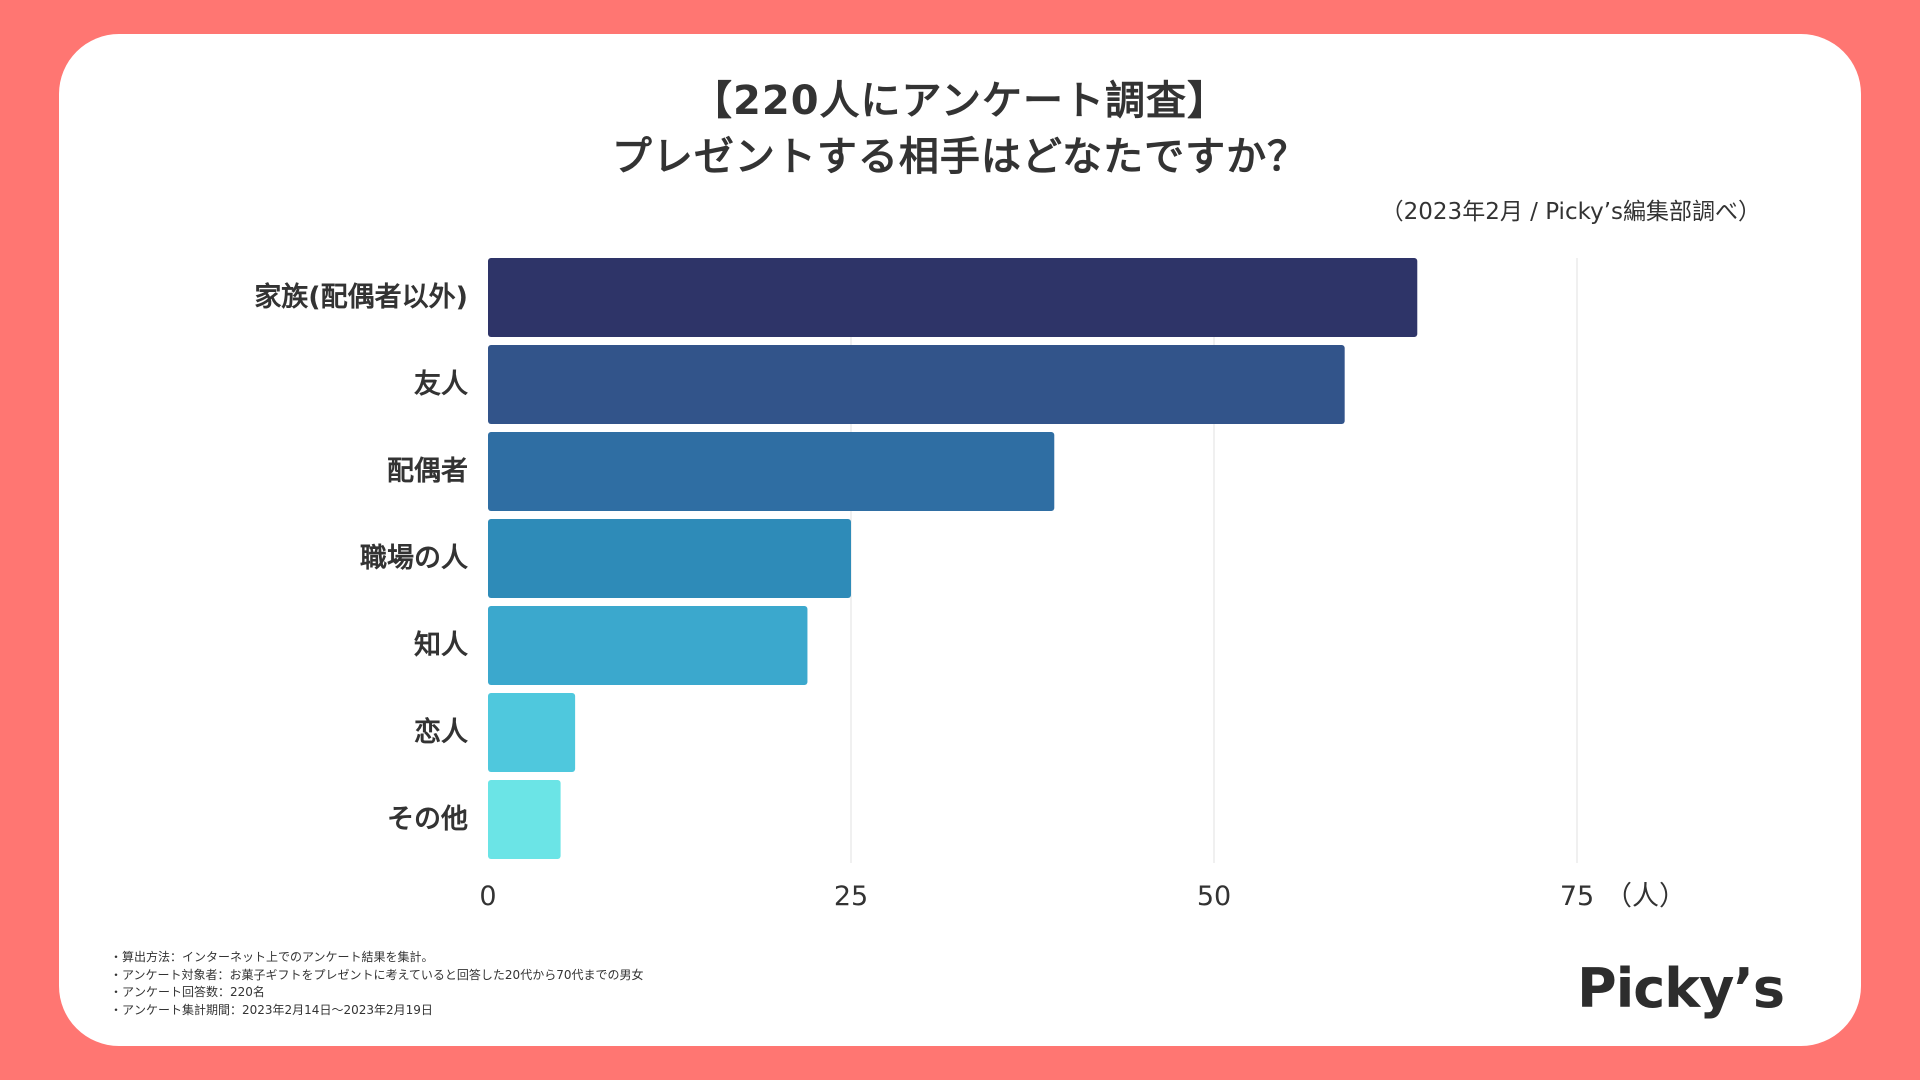  Describe the element at coordinates (272, 957) in the screenshot. I see `footnote-method: ・算出方法：インターネット上でのアンケート結果を集計。` at that location.